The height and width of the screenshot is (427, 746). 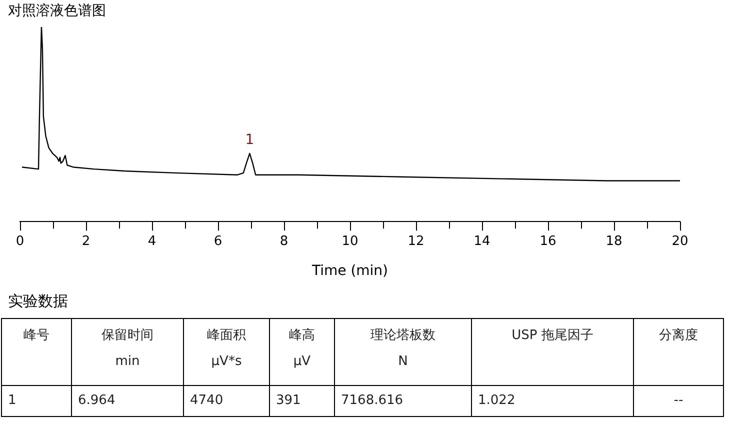 What do you see at coordinates (227, 401) in the screenshot?
I see `text: 4740` at bounding box center [227, 401].